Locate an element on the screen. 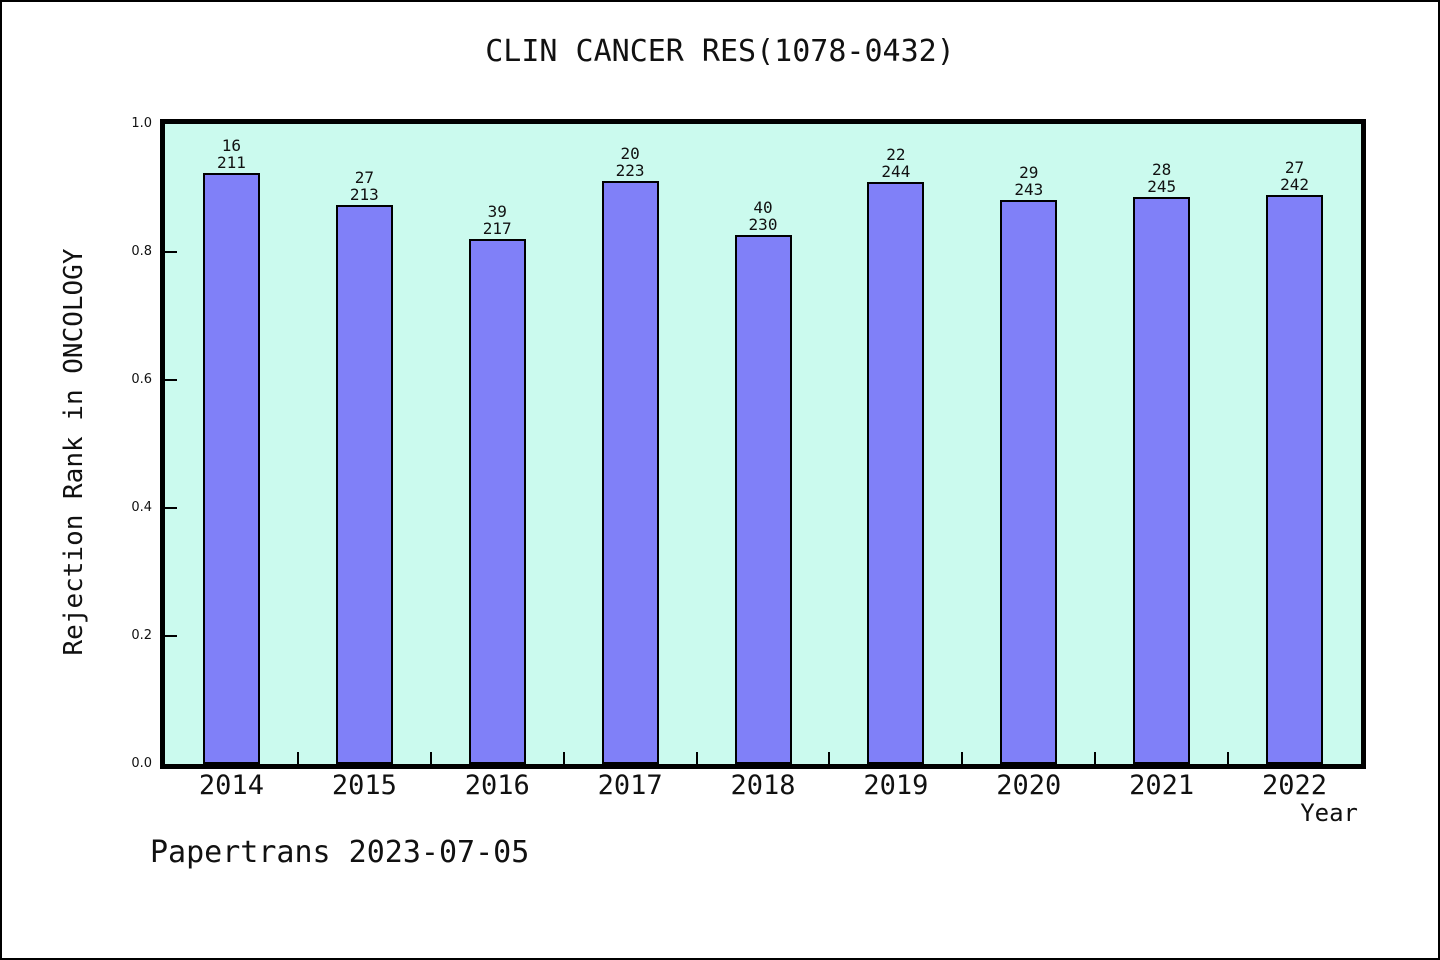 Image resolution: width=1440 pixels, height=960 pixels. x-tick-label-2021: 2021 is located at coordinates (1162, 785).